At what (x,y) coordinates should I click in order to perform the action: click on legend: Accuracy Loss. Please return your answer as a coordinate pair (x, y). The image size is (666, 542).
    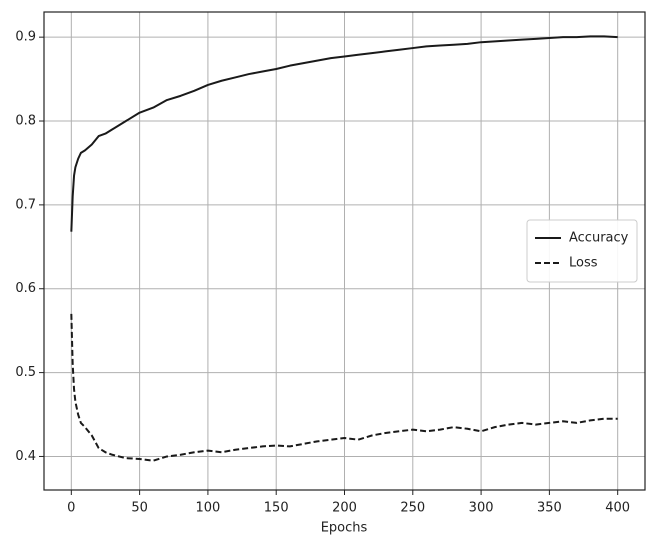
    Looking at the image, I should click on (582, 251).